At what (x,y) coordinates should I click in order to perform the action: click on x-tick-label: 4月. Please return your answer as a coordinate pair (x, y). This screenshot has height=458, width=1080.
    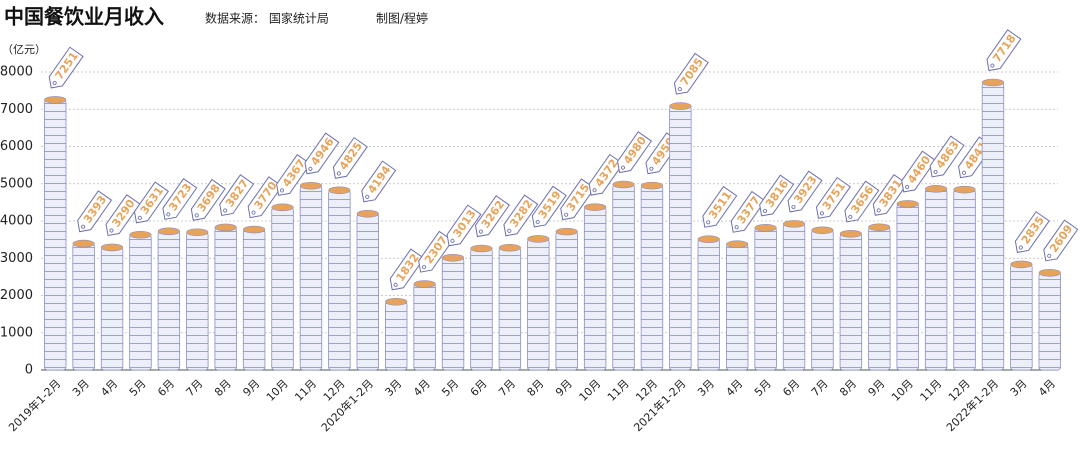
    Looking at the image, I should click on (422, 388).